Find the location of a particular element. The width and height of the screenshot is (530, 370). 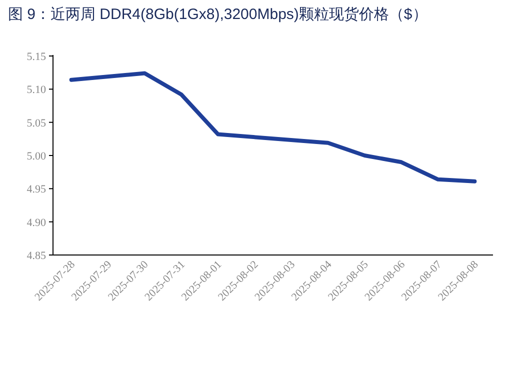

y-tick-label: 4.85 is located at coordinates (36, 256).